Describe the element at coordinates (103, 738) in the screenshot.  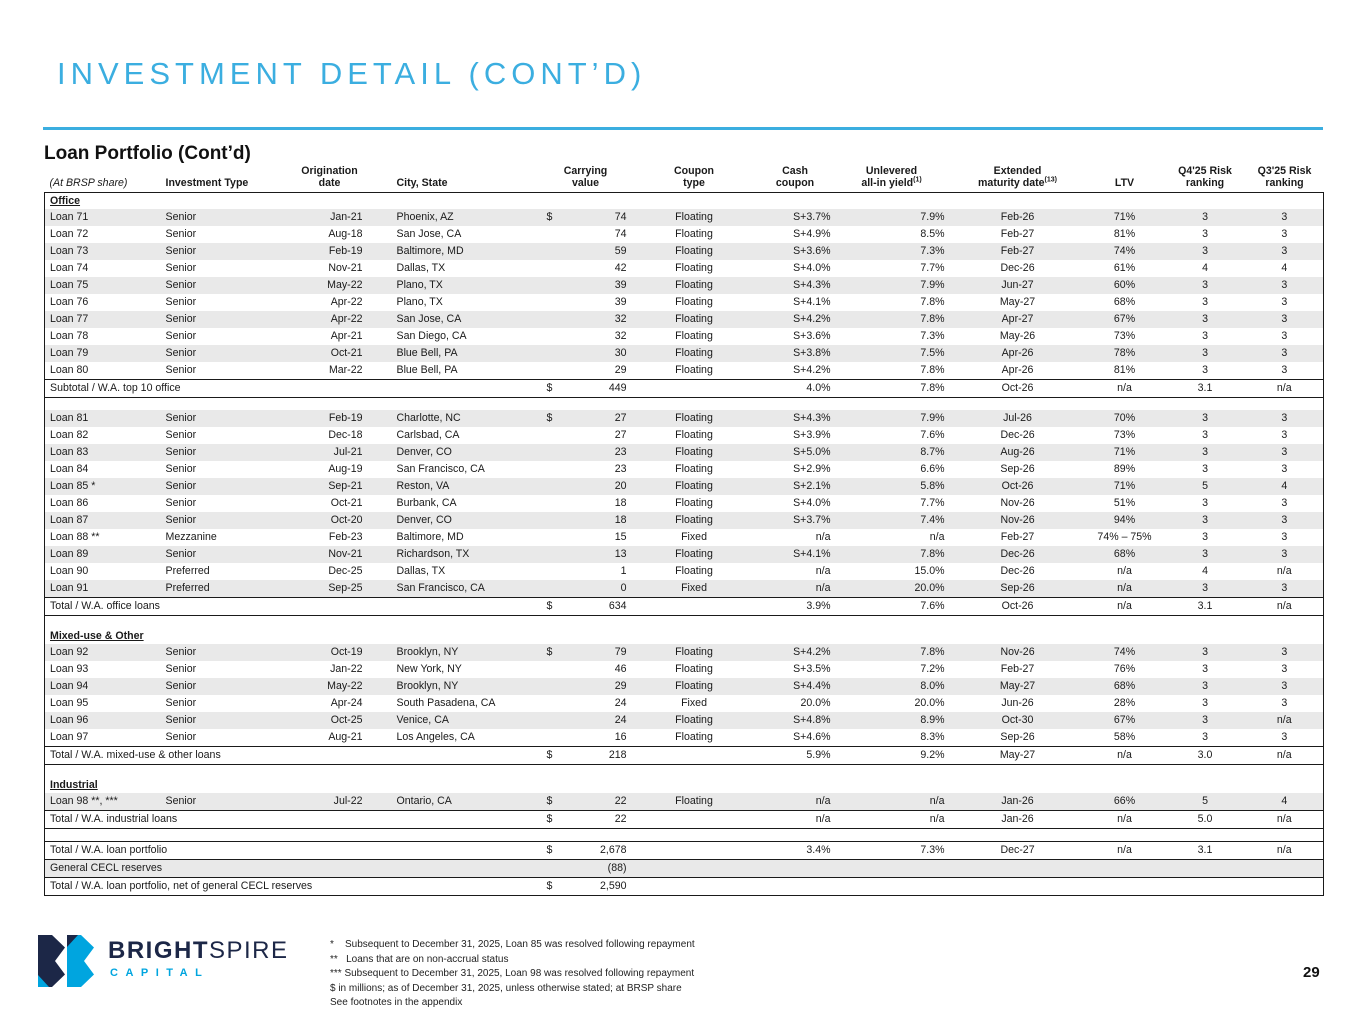
I see `table-cell: Loan 97` at that location.